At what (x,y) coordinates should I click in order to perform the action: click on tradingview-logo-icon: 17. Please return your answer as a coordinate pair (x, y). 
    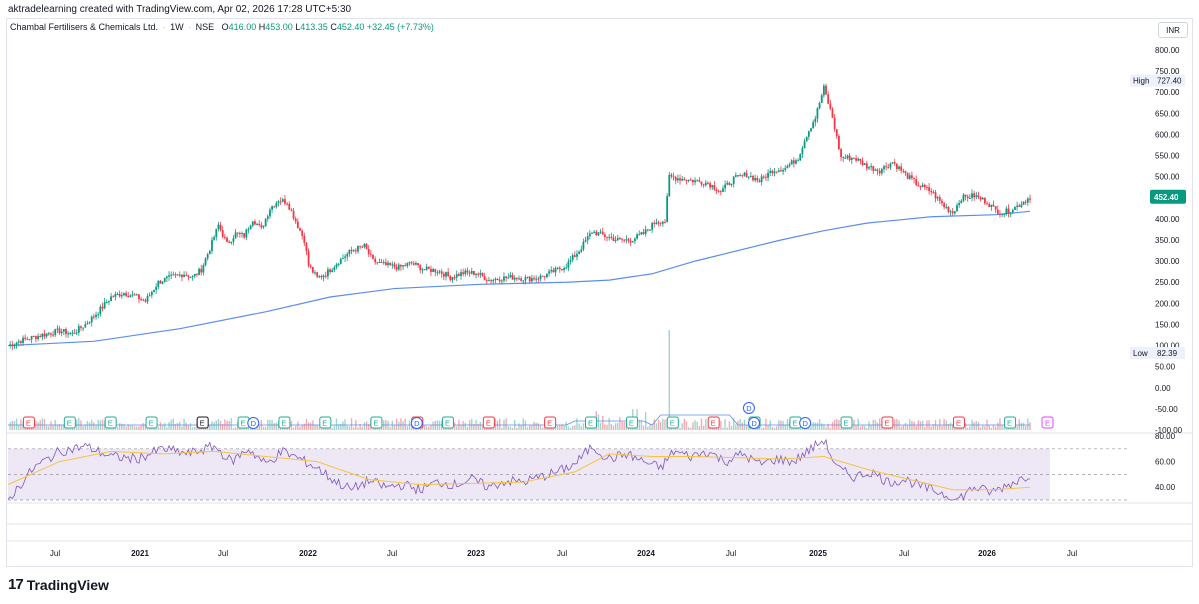
    Looking at the image, I should click on (16, 584).